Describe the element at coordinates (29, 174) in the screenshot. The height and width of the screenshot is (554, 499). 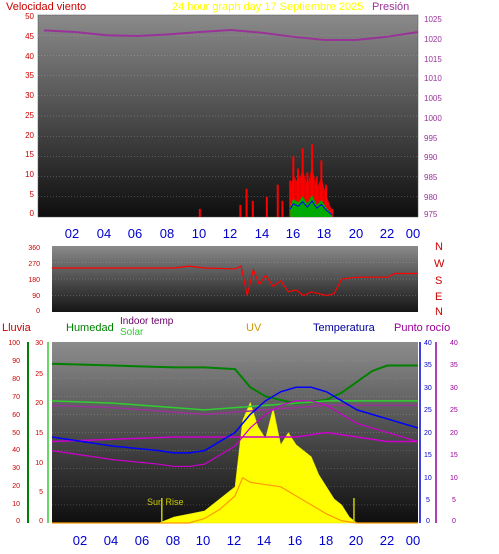
I see `p1-left-tick-10: 10` at that location.